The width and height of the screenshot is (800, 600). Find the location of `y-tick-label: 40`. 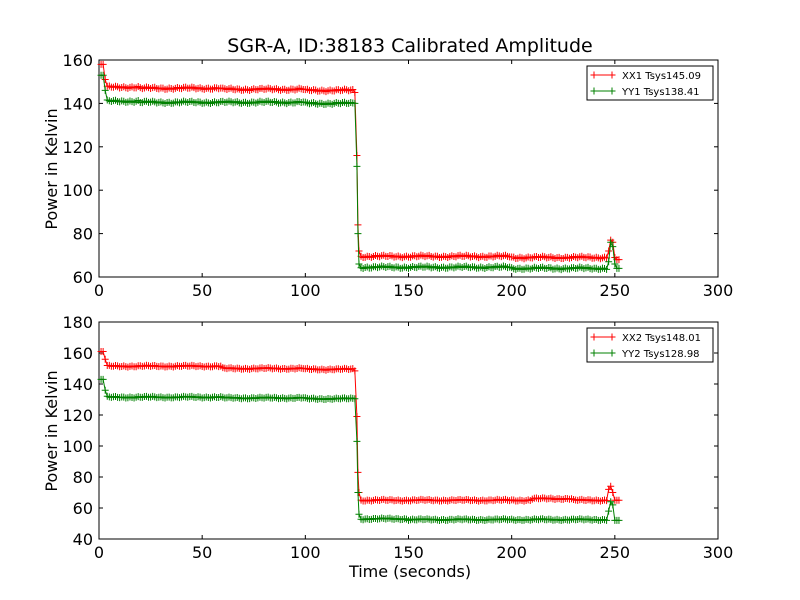

y-tick-label: 40 is located at coordinates (83, 539).